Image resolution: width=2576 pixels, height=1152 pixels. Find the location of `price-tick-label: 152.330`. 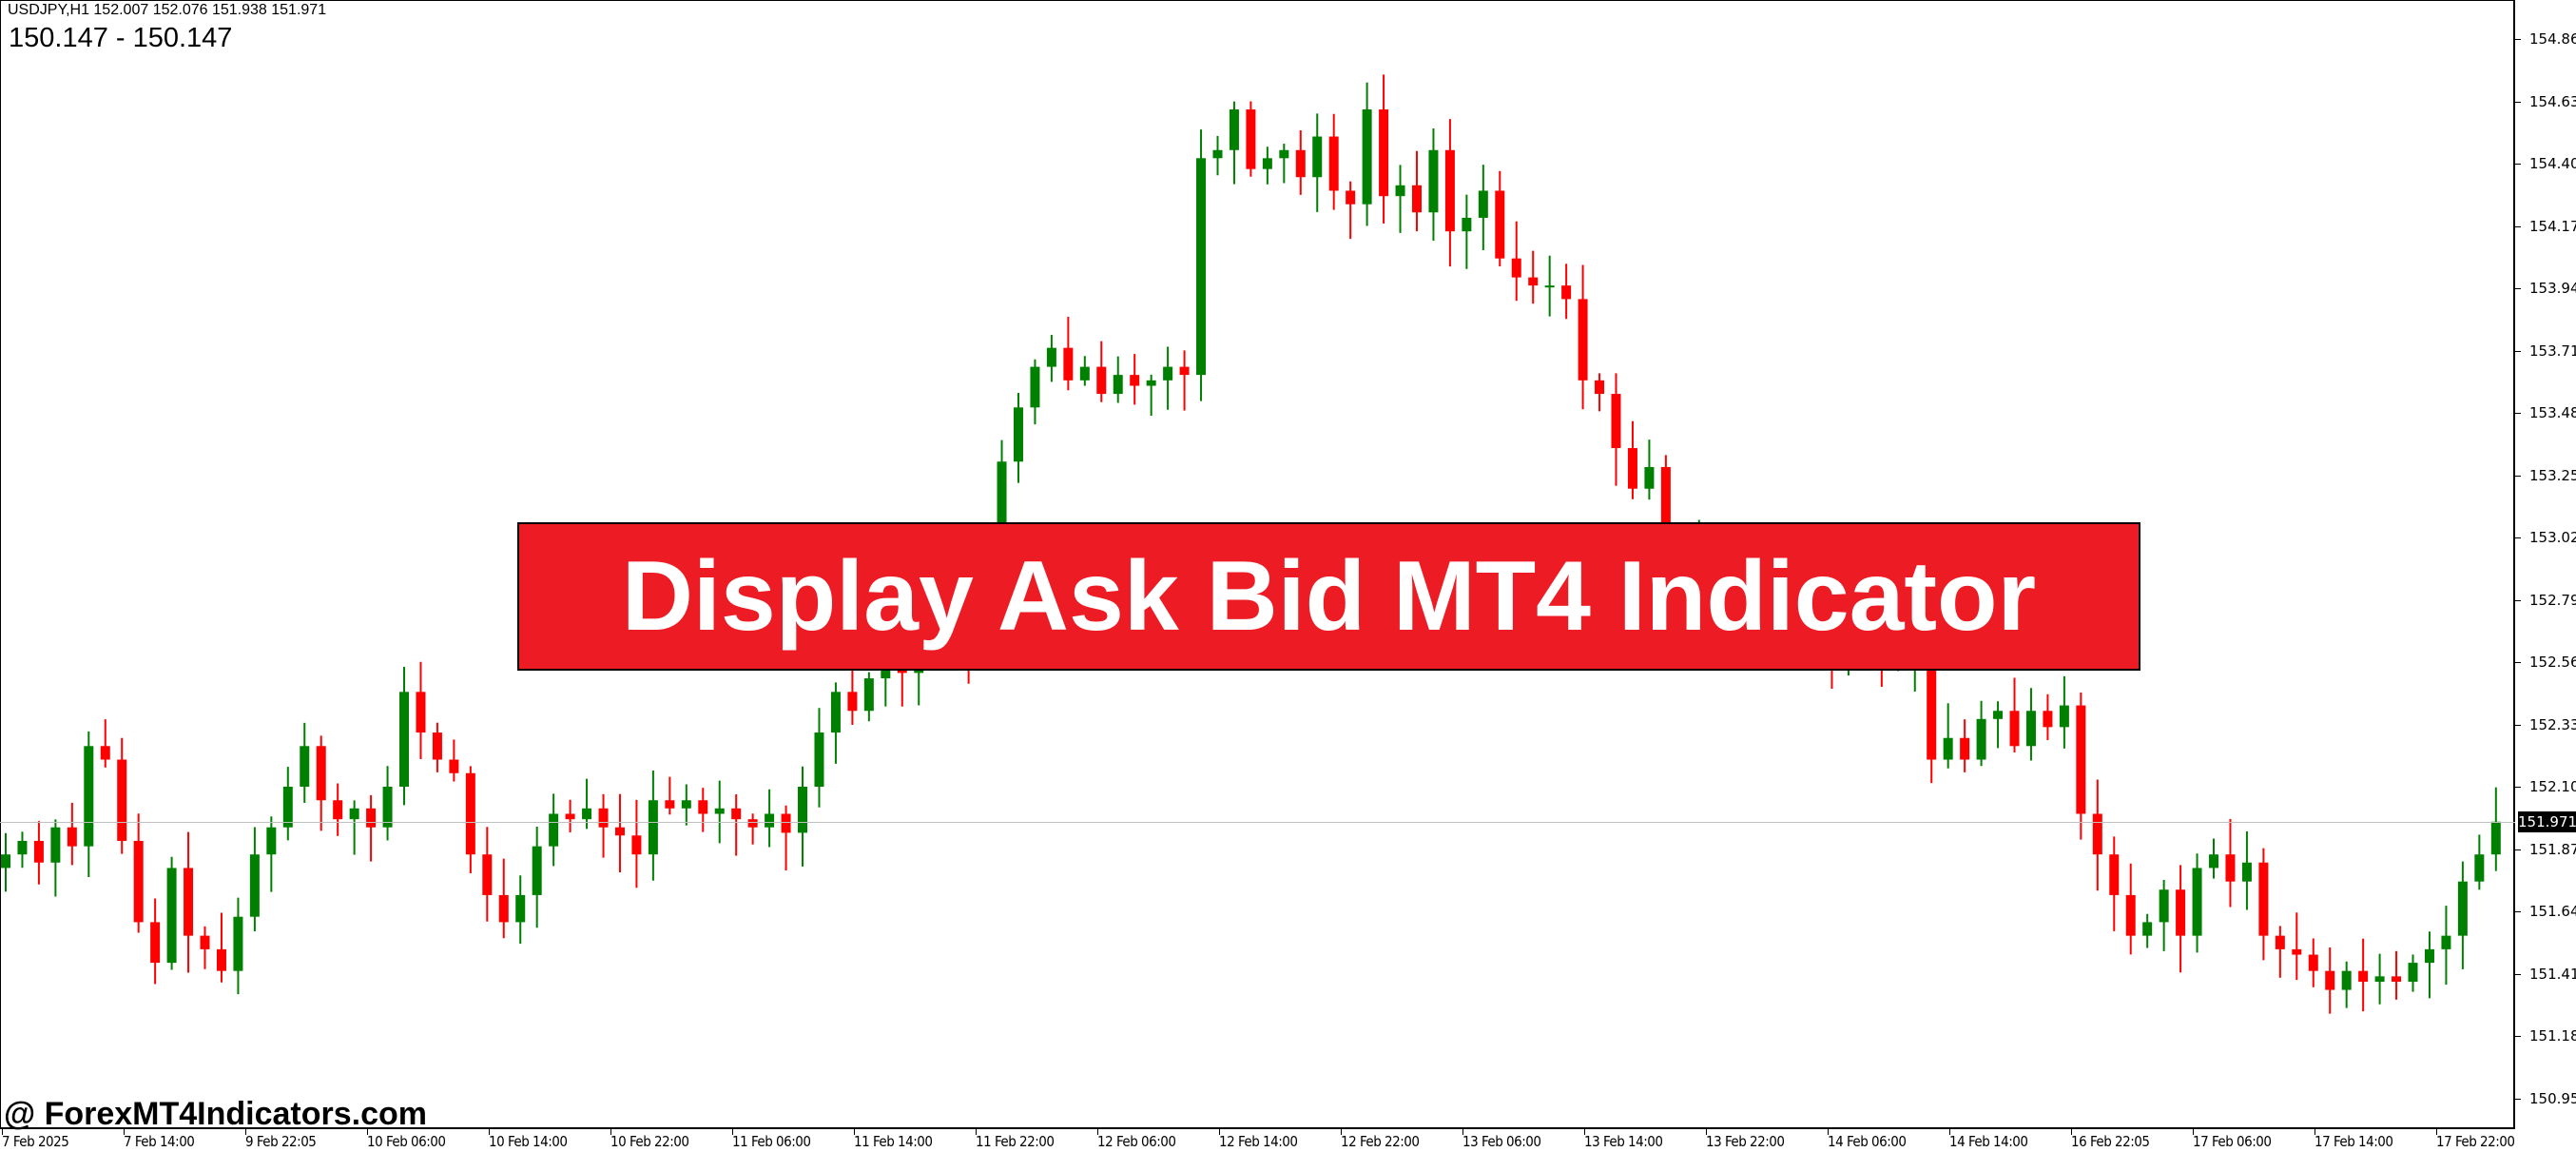

price-tick-label: 152.330 is located at coordinates (2552, 724).